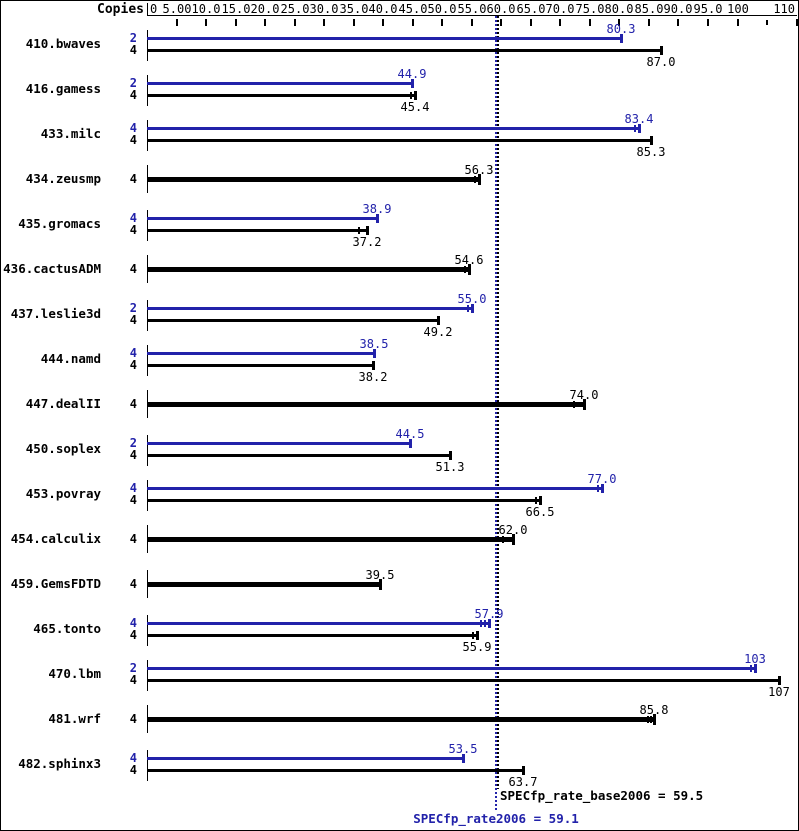 This screenshot has width=799, height=831. What do you see at coordinates (738, 9) in the screenshot?
I see `axis-tick-label: 100` at bounding box center [738, 9].